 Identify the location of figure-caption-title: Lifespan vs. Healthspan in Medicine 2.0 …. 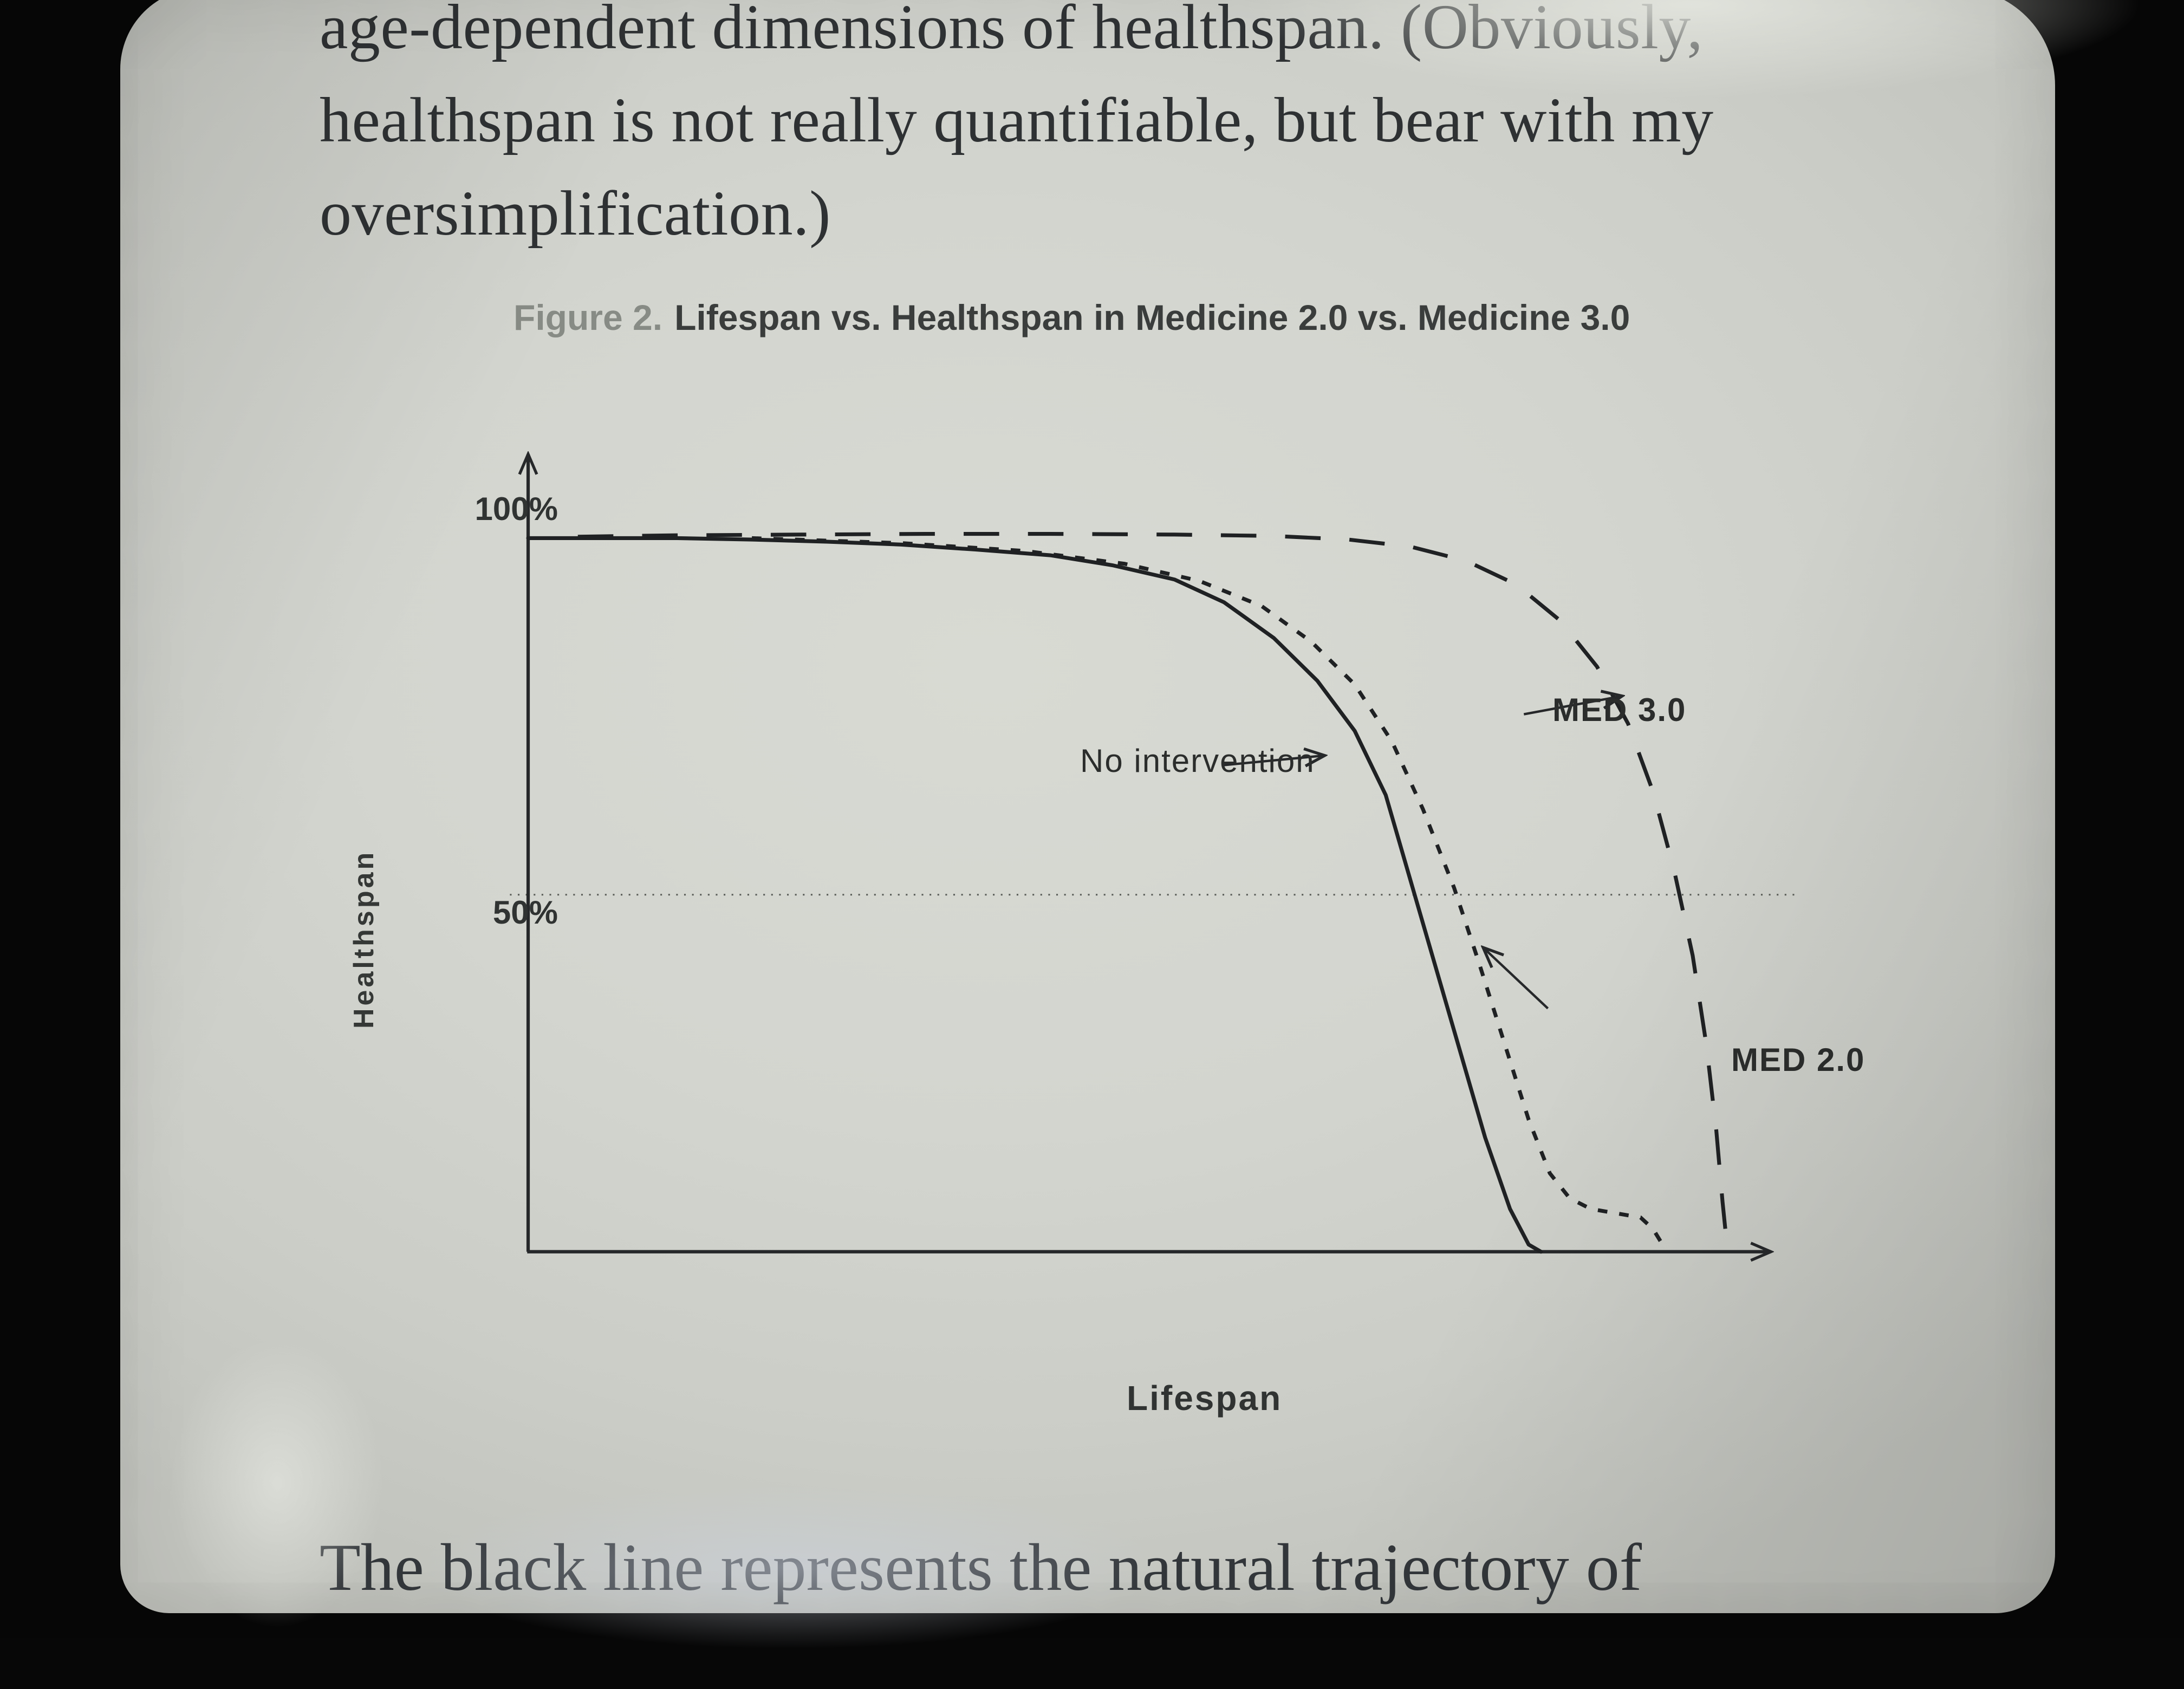
(1152, 317).